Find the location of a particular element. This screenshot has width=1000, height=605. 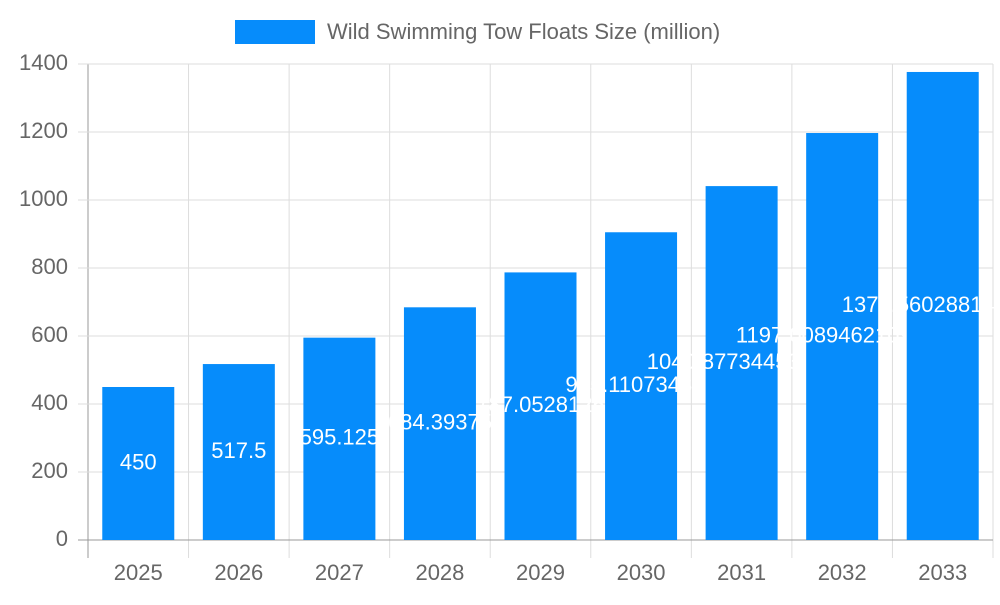

x-tick-label: 2027 is located at coordinates (339, 572).